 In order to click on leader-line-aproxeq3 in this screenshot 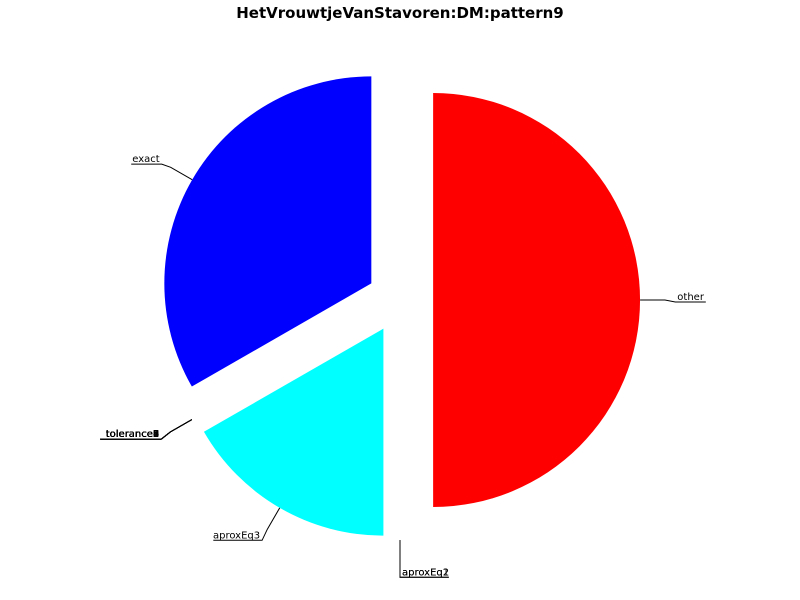, I will do `click(247, 524)`.